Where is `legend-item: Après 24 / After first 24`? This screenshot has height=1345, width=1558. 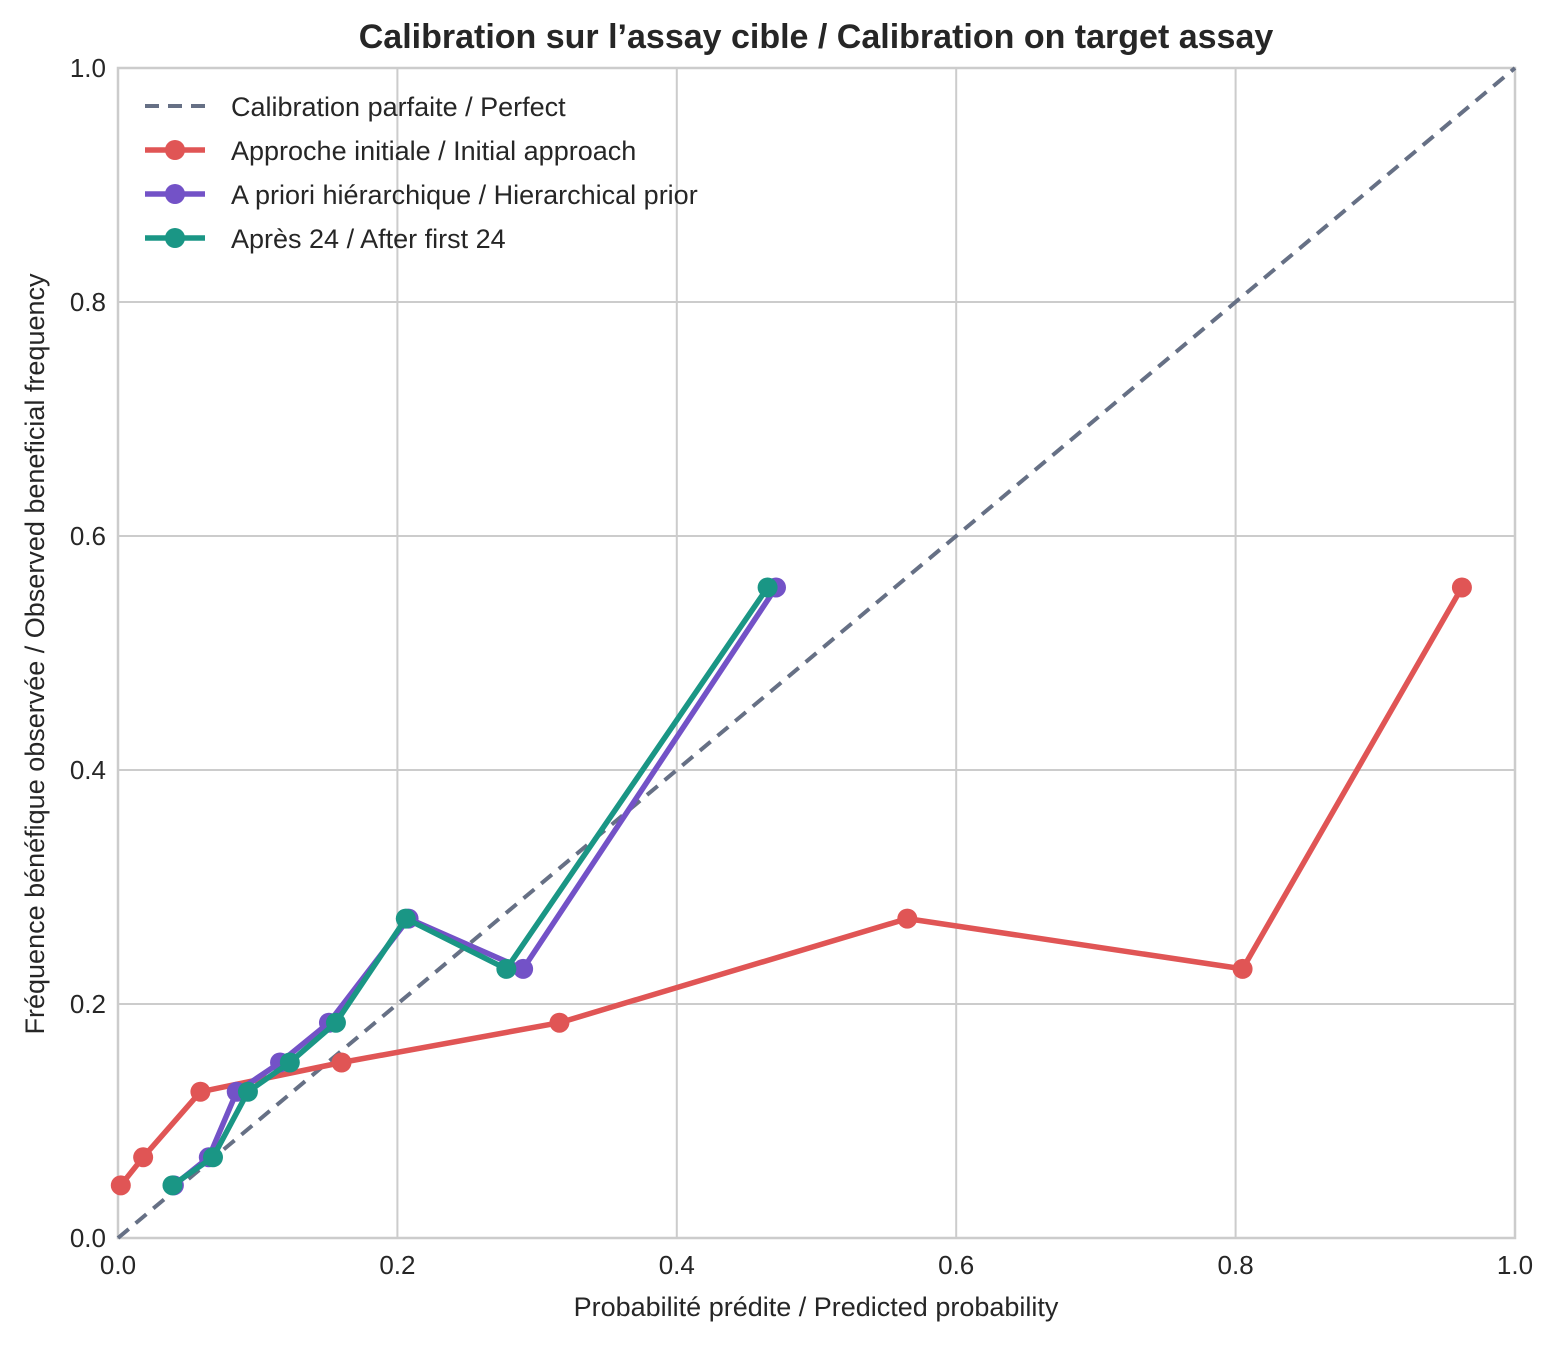
legend-item: Après 24 / After first 24 is located at coordinates (325, 239).